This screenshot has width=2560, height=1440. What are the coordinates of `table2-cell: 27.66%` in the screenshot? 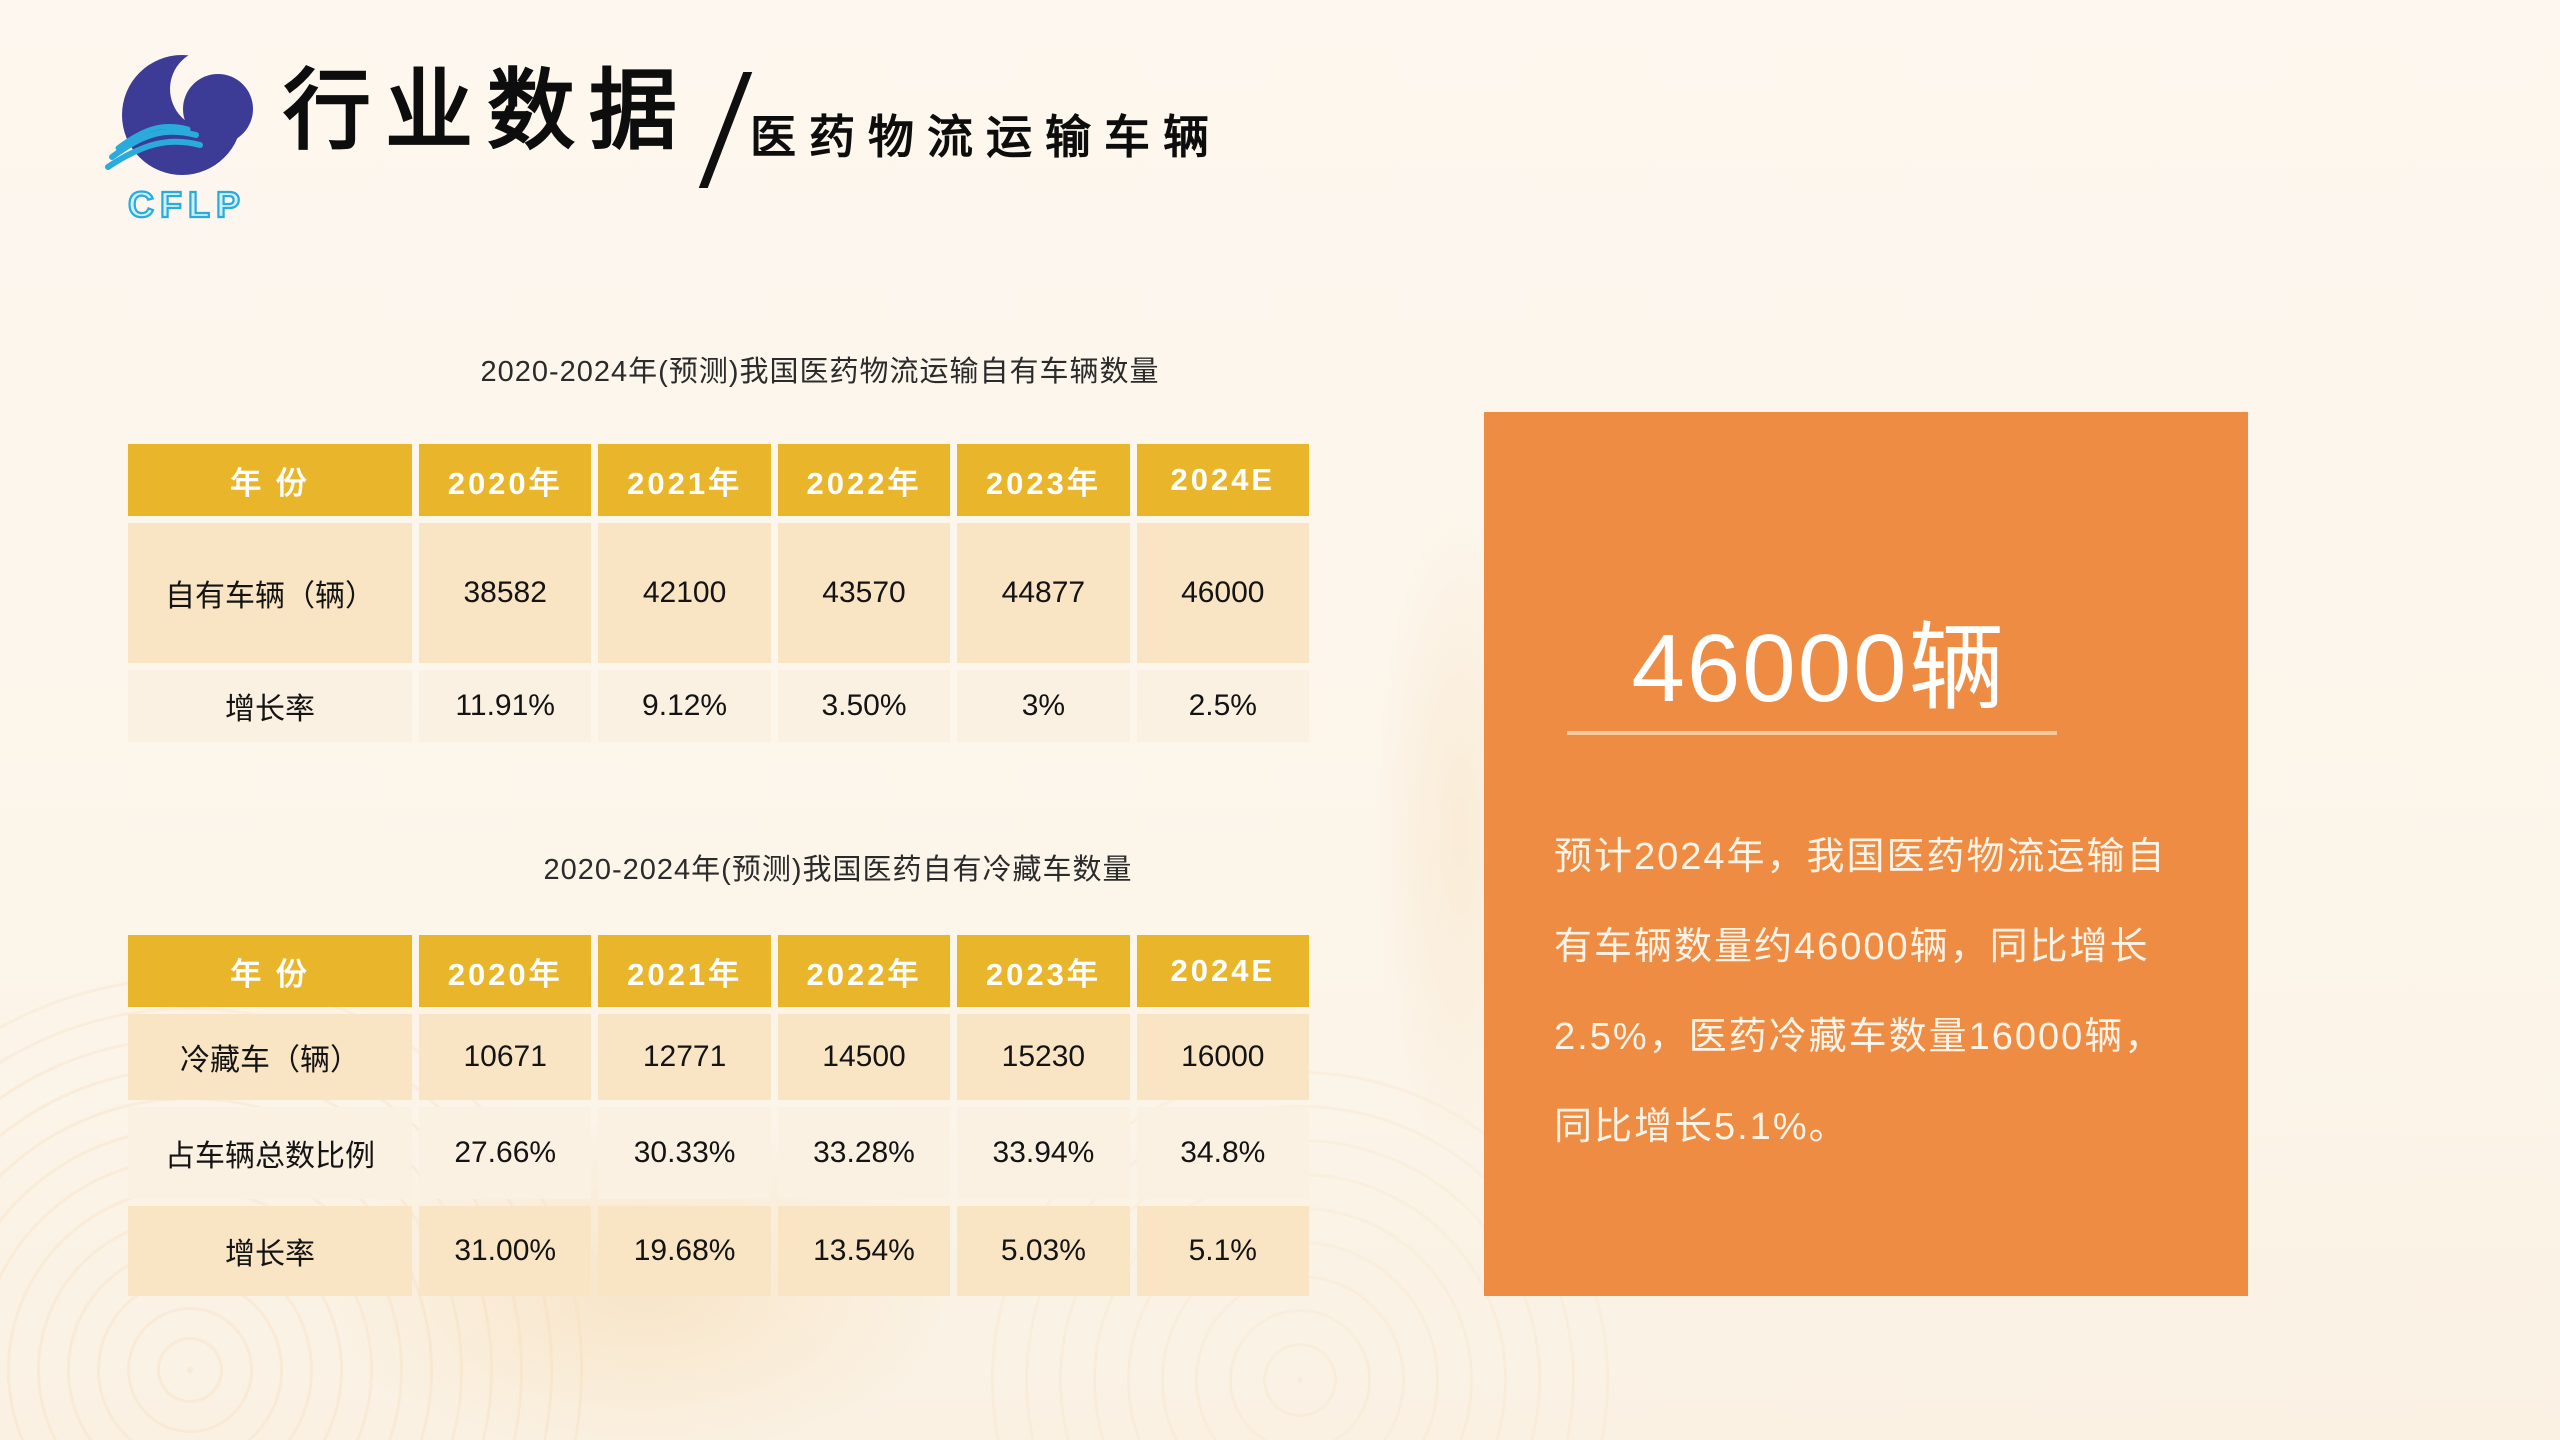 It's located at (505, 1153).